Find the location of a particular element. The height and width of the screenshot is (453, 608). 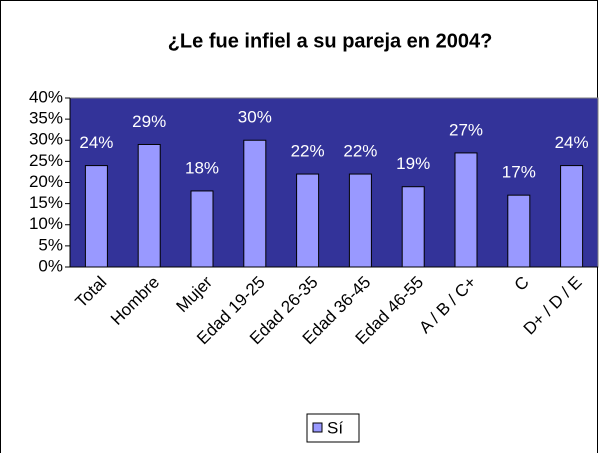

chart-title: ¿Le fue infiel a su pareja en 2004? is located at coordinates (330, 41).